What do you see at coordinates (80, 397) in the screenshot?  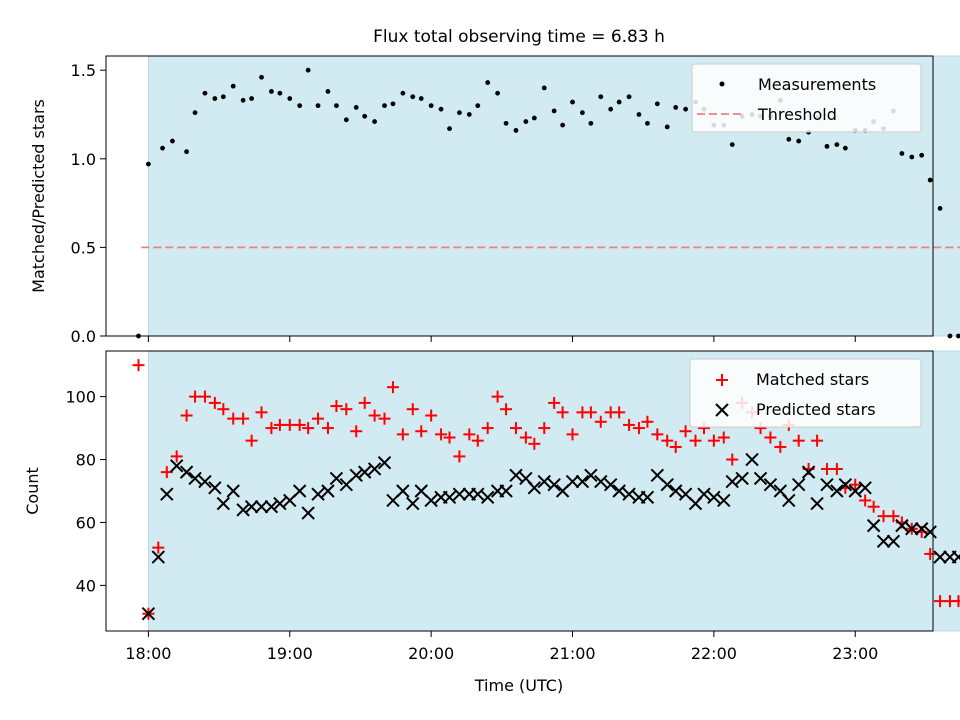 I see `bottom-y-tick-label: 100` at bounding box center [80, 397].